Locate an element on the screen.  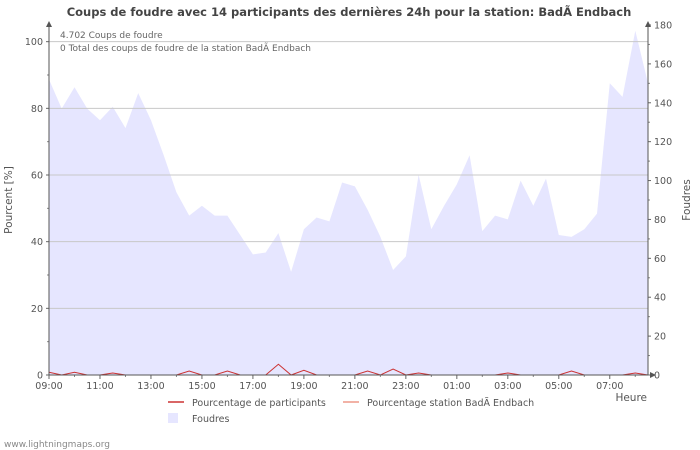
legend-swatch is located at coordinates (173, 418).